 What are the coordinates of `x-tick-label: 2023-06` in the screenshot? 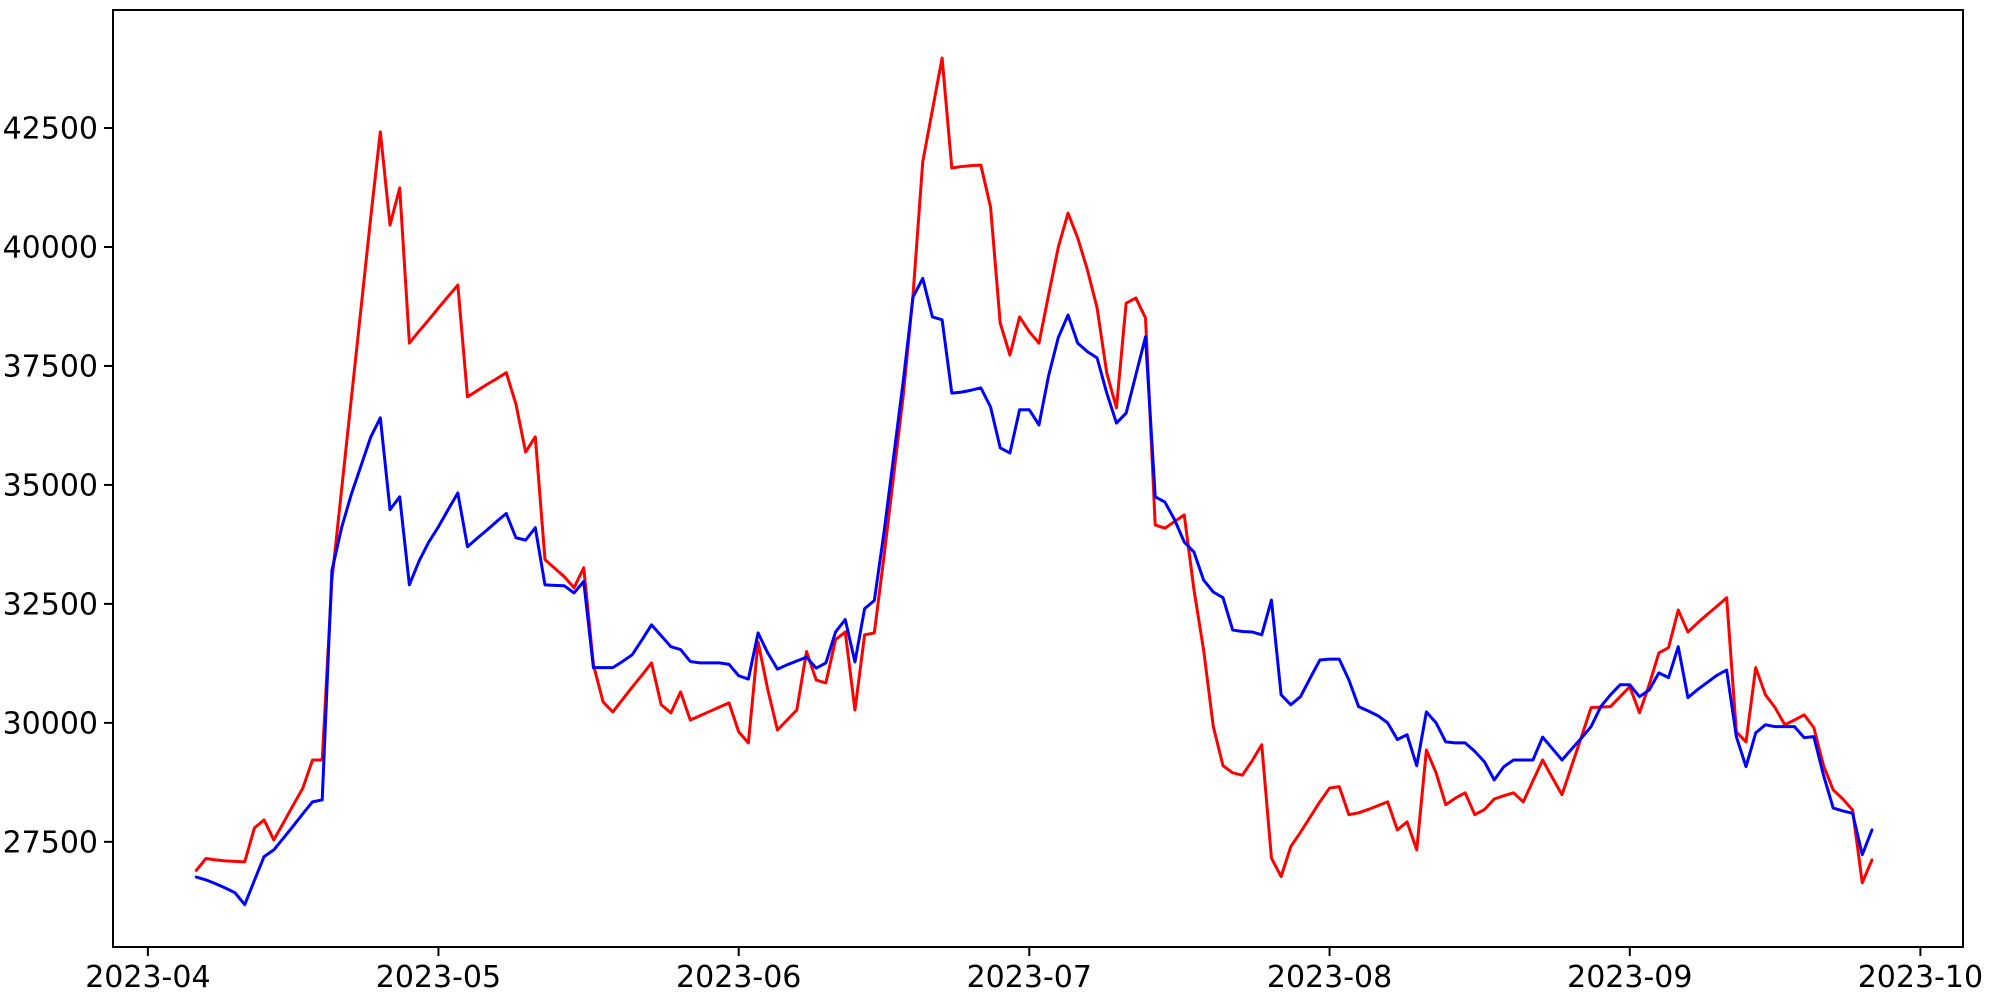 It's located at (738, 977).